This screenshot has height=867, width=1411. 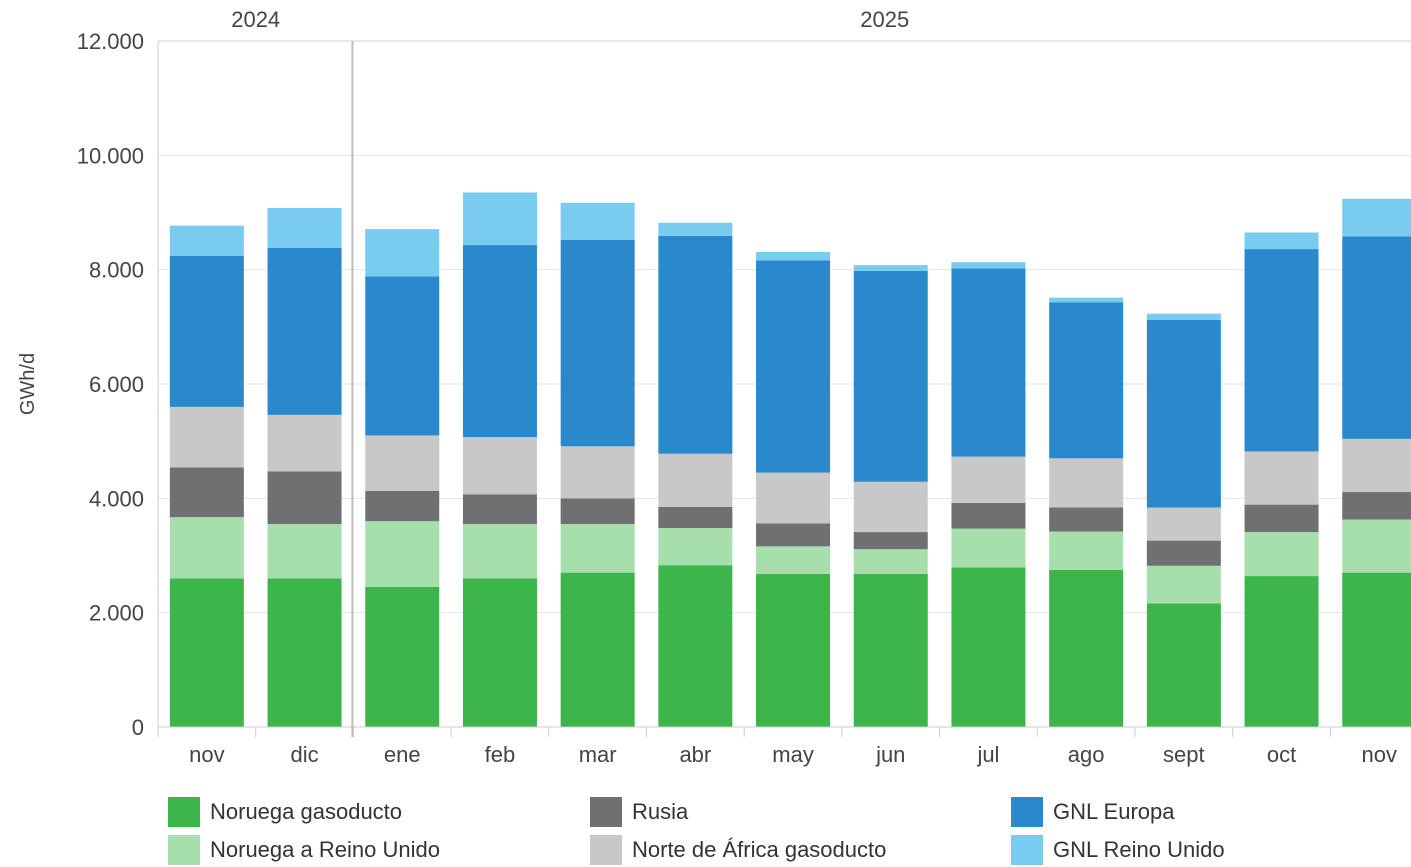 I want to click on y-tick-label: 0, so click(x=138, y=727).